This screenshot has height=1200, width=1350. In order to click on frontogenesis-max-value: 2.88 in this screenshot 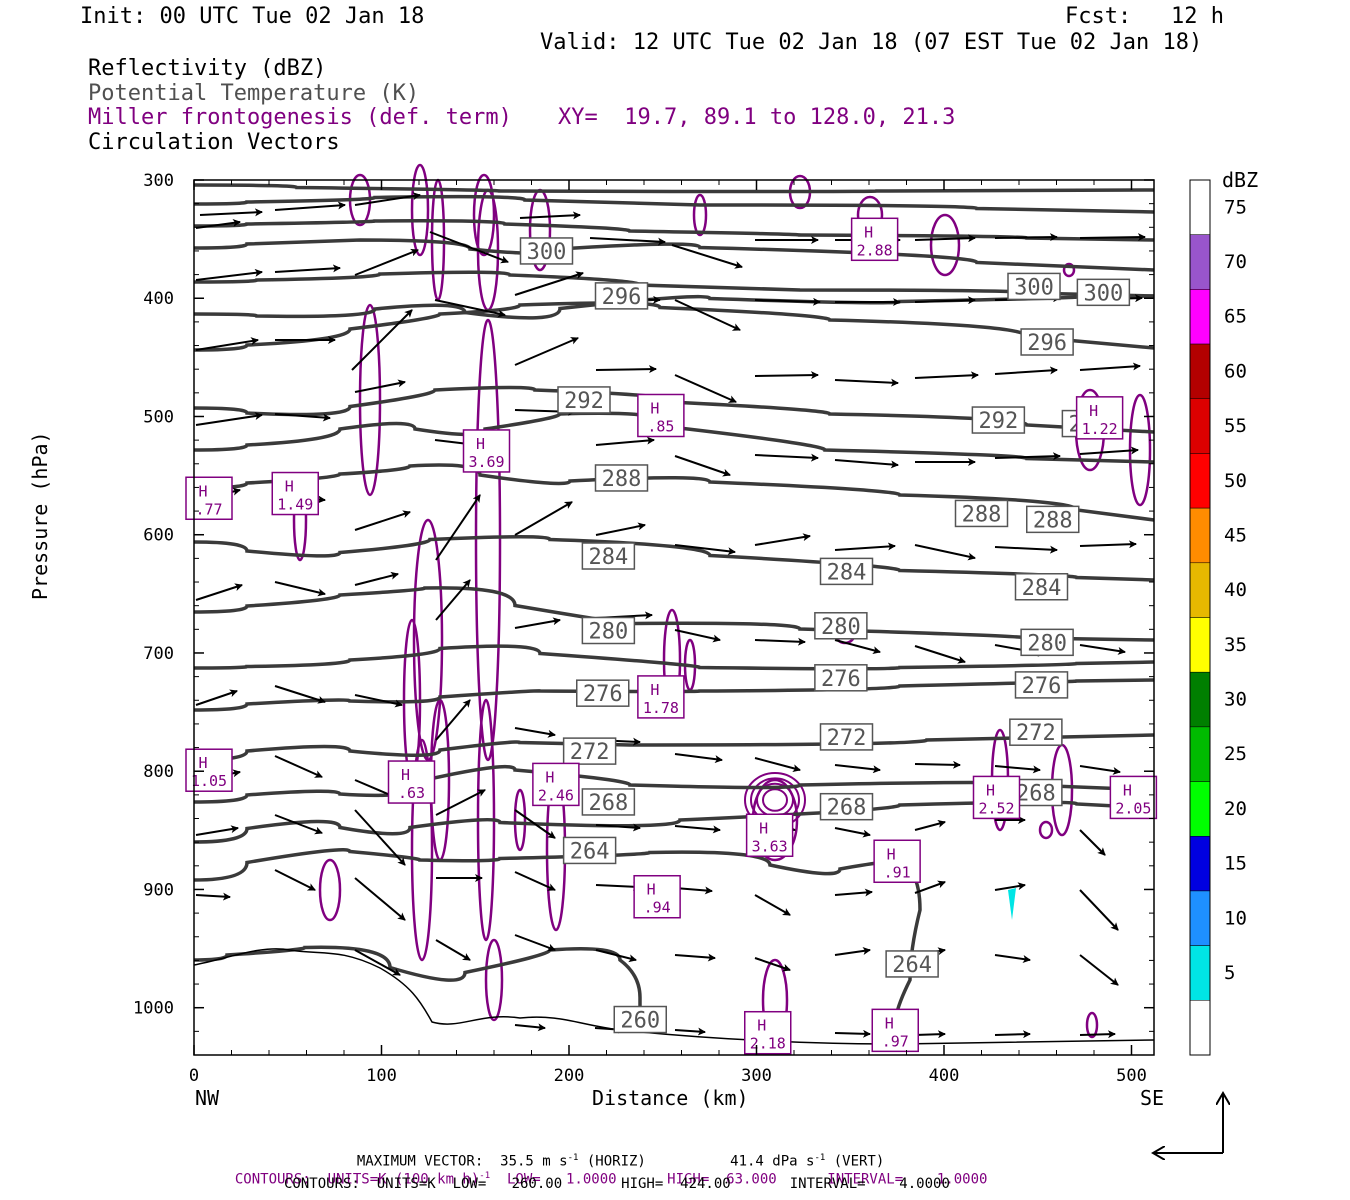, I will do `click(875, 250)`.